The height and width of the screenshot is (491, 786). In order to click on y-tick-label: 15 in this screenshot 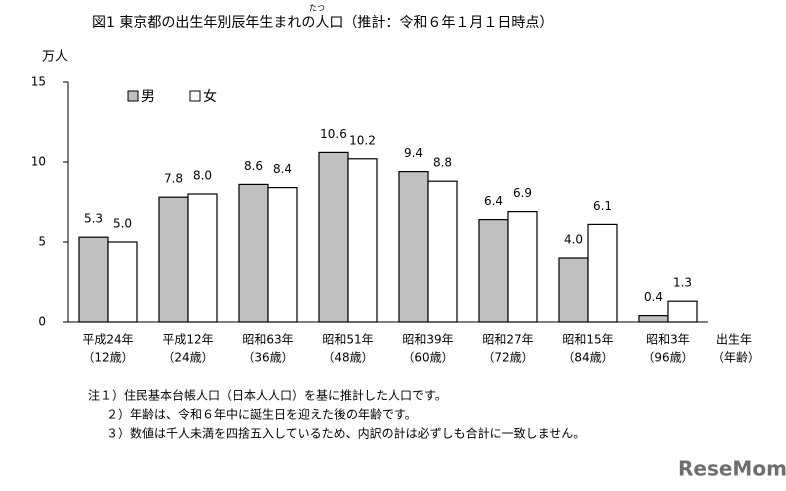, I will do `click(38, 82)`.